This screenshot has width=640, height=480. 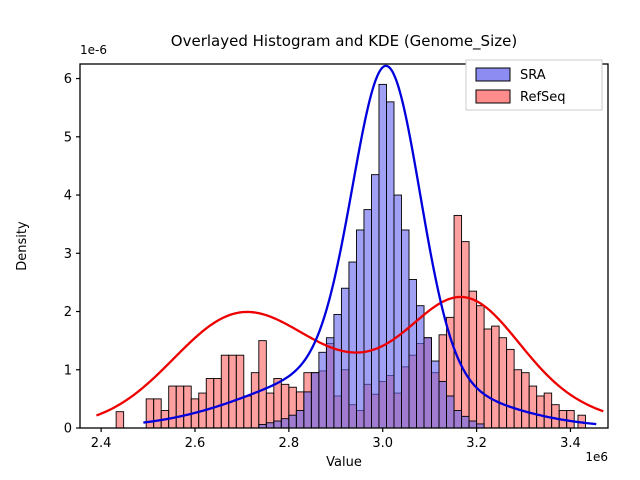 I want to click on y-tick-label: 2, so click(x=68, y=312).